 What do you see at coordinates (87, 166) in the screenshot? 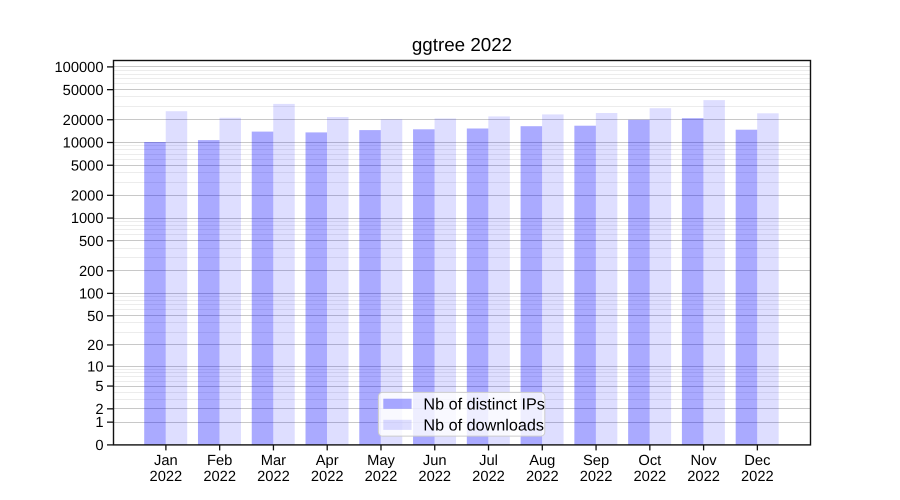
I see `svg-text: 5000` at bounding box center [87, 166].